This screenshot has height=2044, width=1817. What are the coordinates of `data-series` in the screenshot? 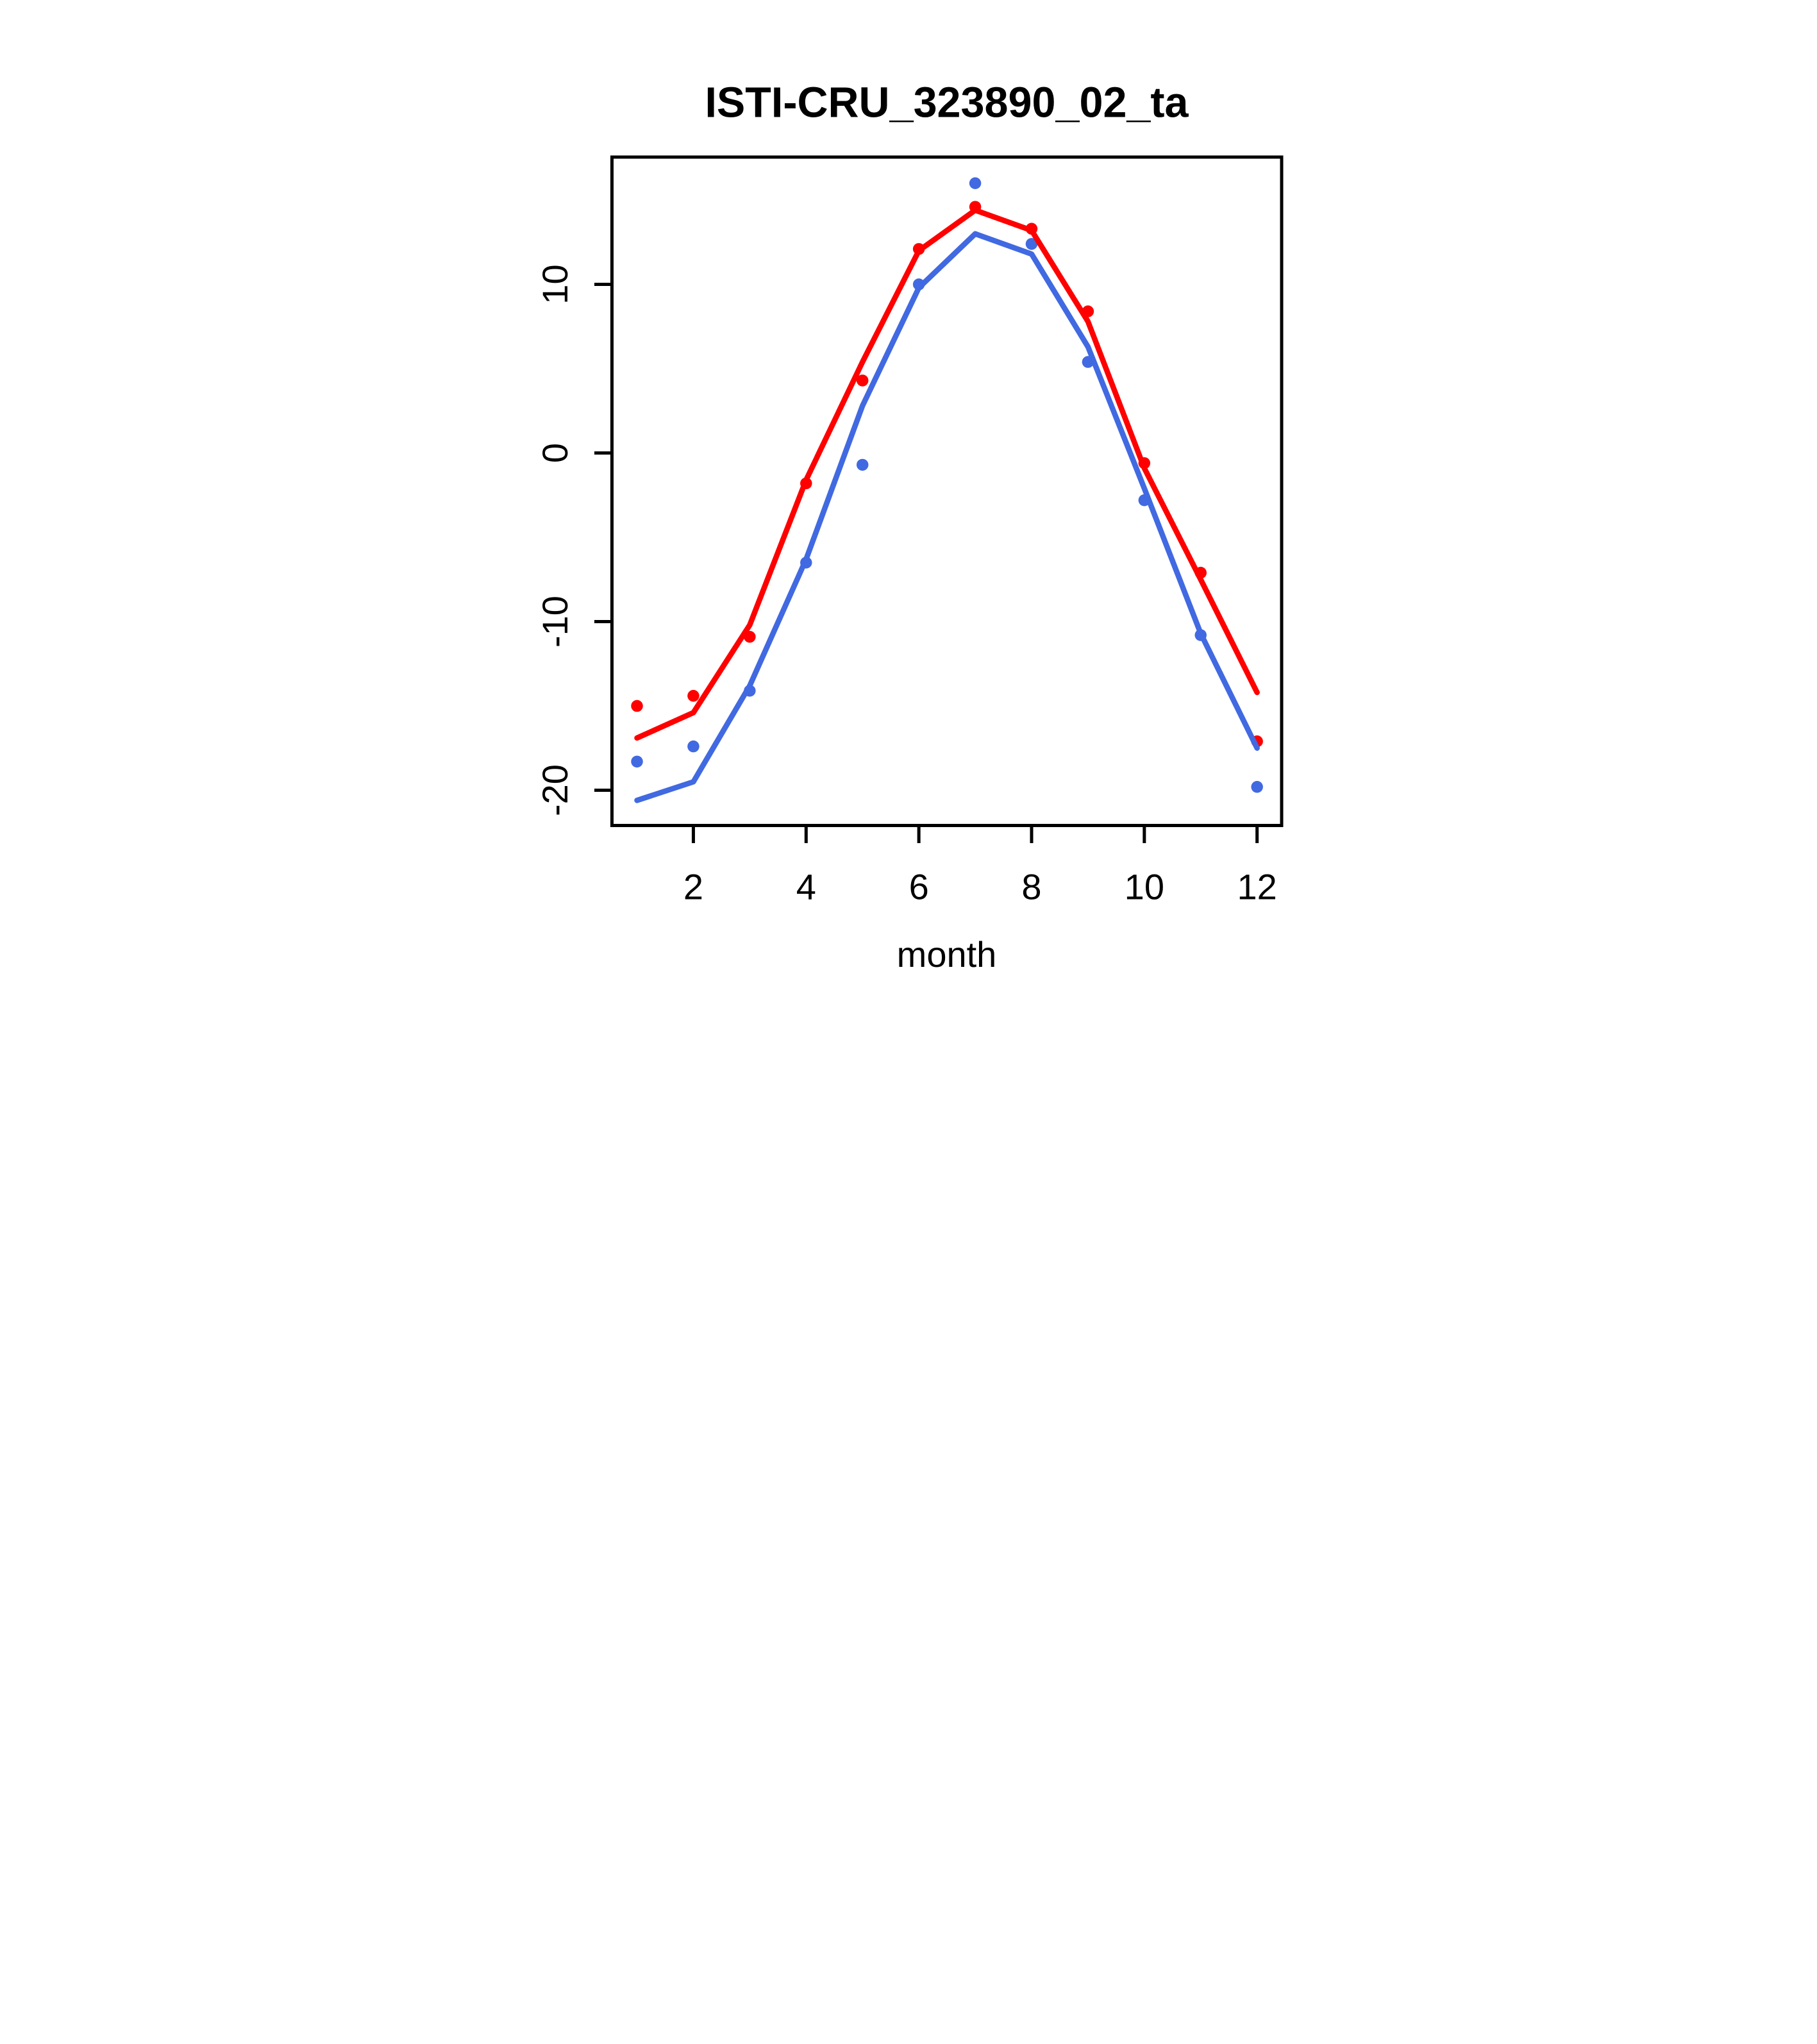 It's located at (947, 490).